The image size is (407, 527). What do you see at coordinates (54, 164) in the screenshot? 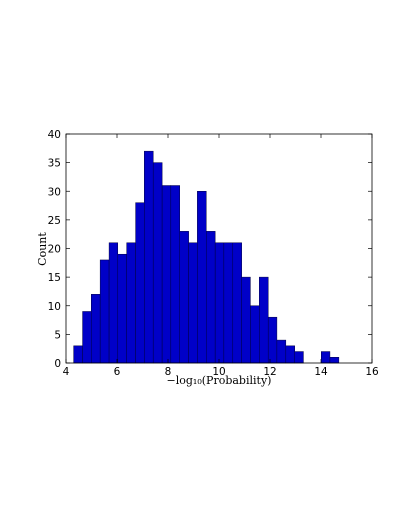
I see `y-tick-label: 35` at bounding box center [54, 164].